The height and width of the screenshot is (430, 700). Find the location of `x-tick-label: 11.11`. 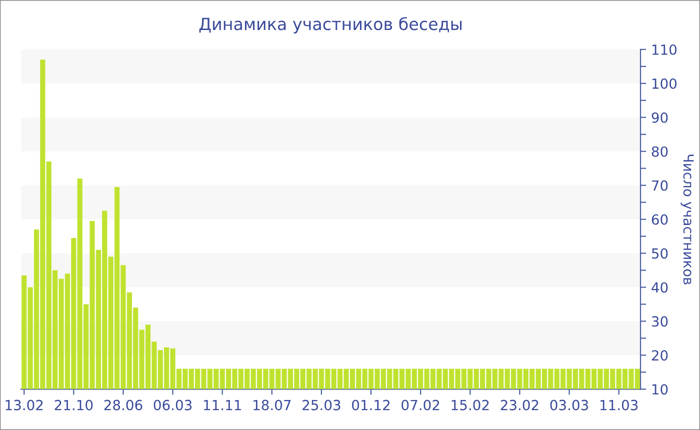

x-tick-label: 11.11 is located at coordinates (222, 405).